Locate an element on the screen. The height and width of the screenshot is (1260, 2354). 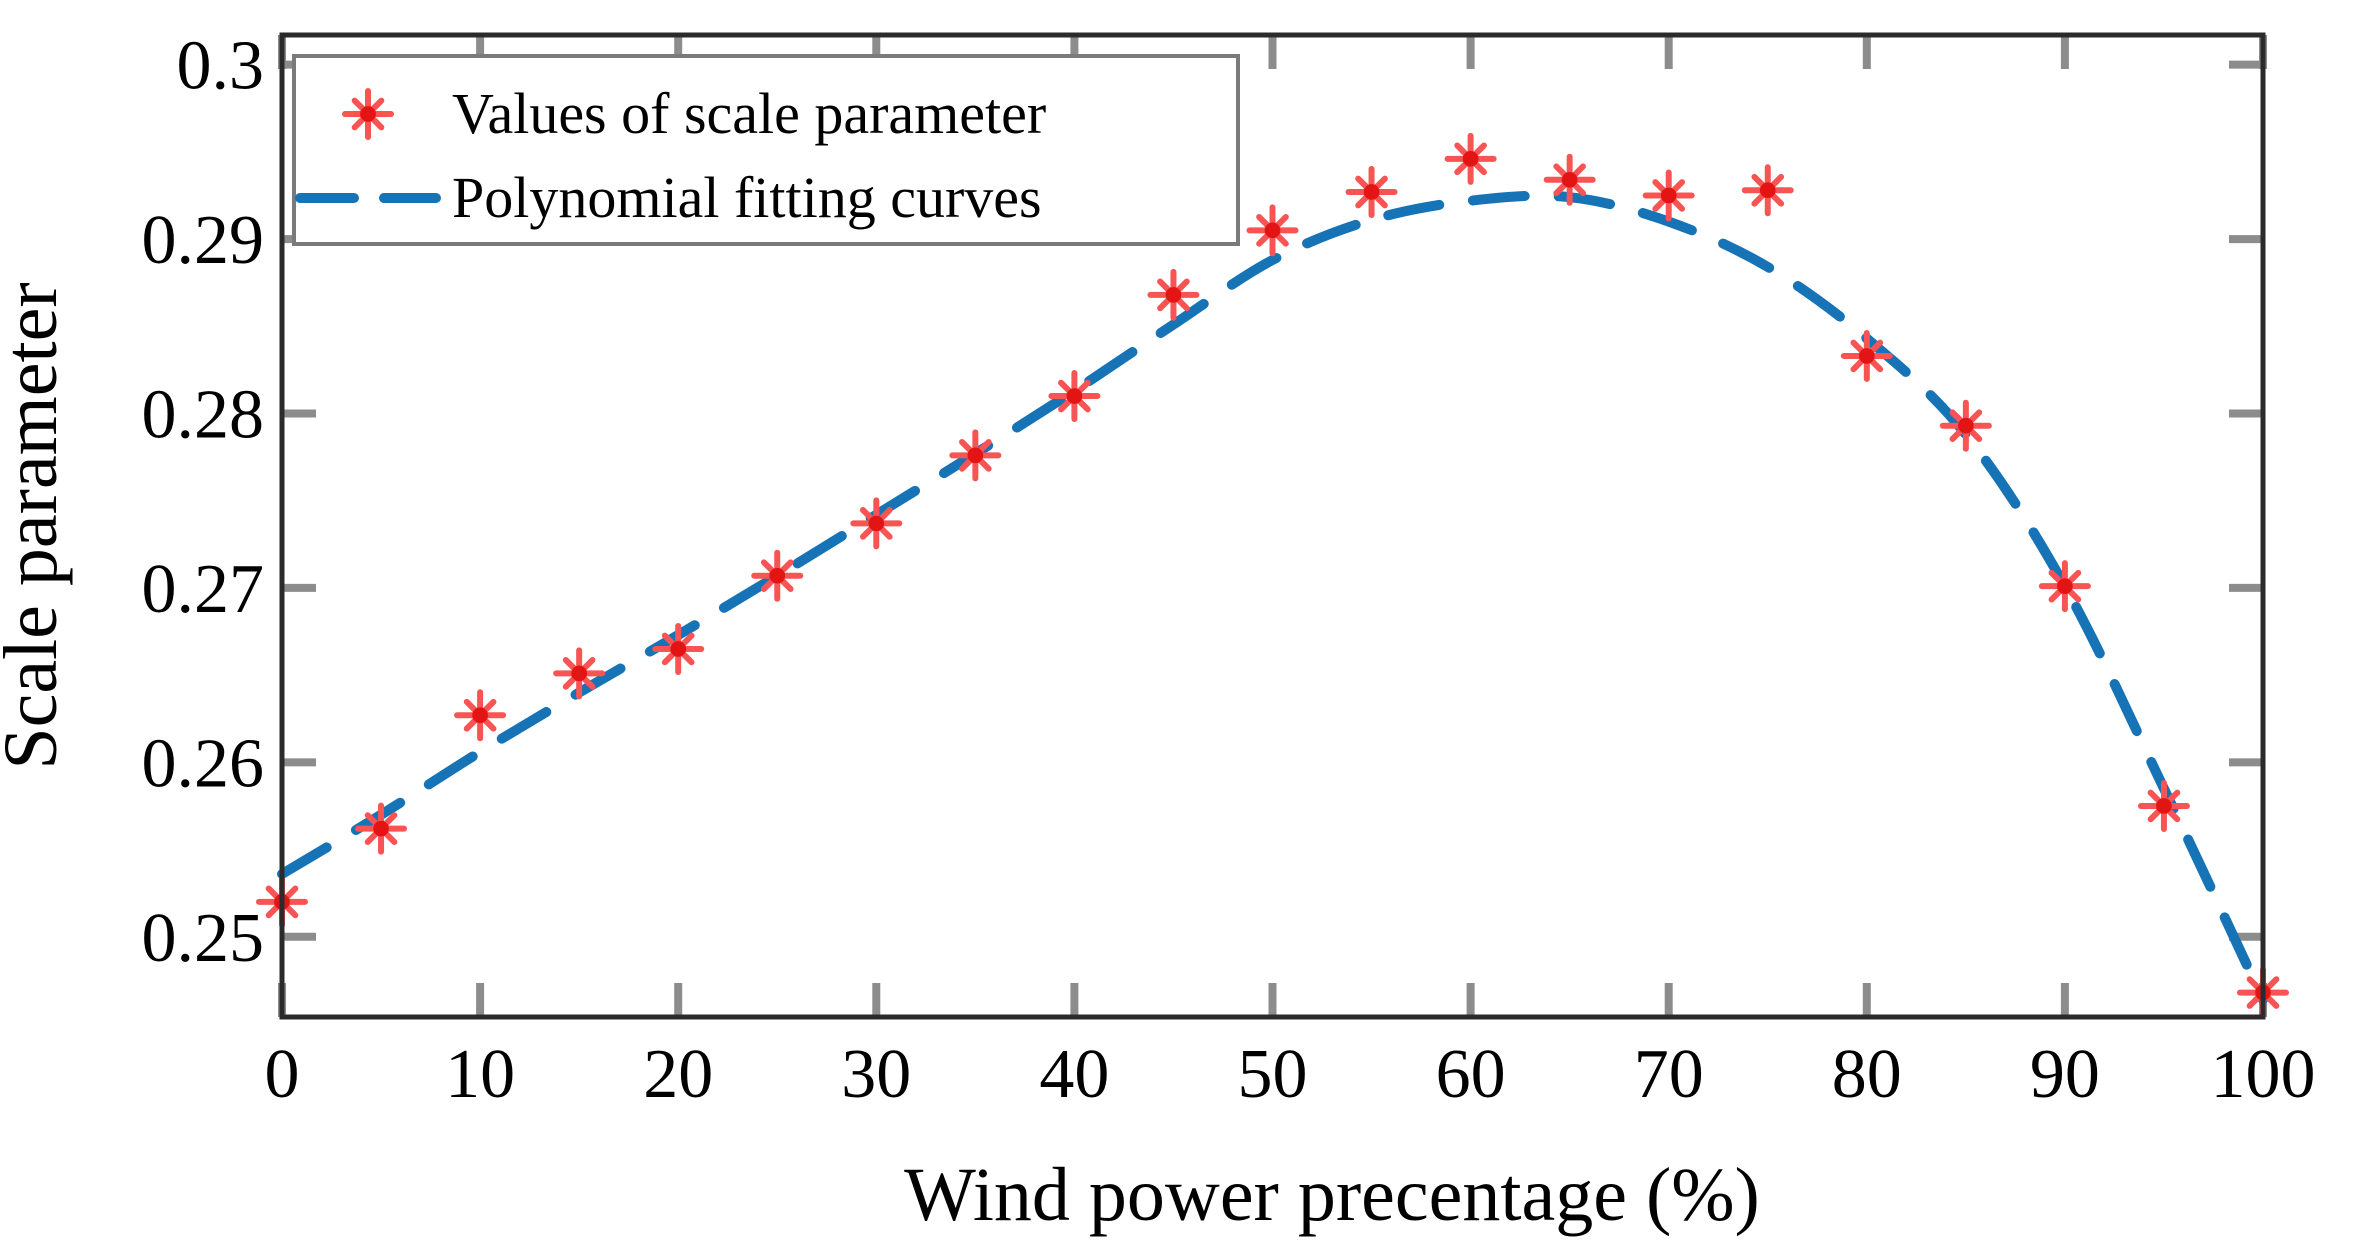
x-tick-label: 100 is located at coordinates (2263, 1074).